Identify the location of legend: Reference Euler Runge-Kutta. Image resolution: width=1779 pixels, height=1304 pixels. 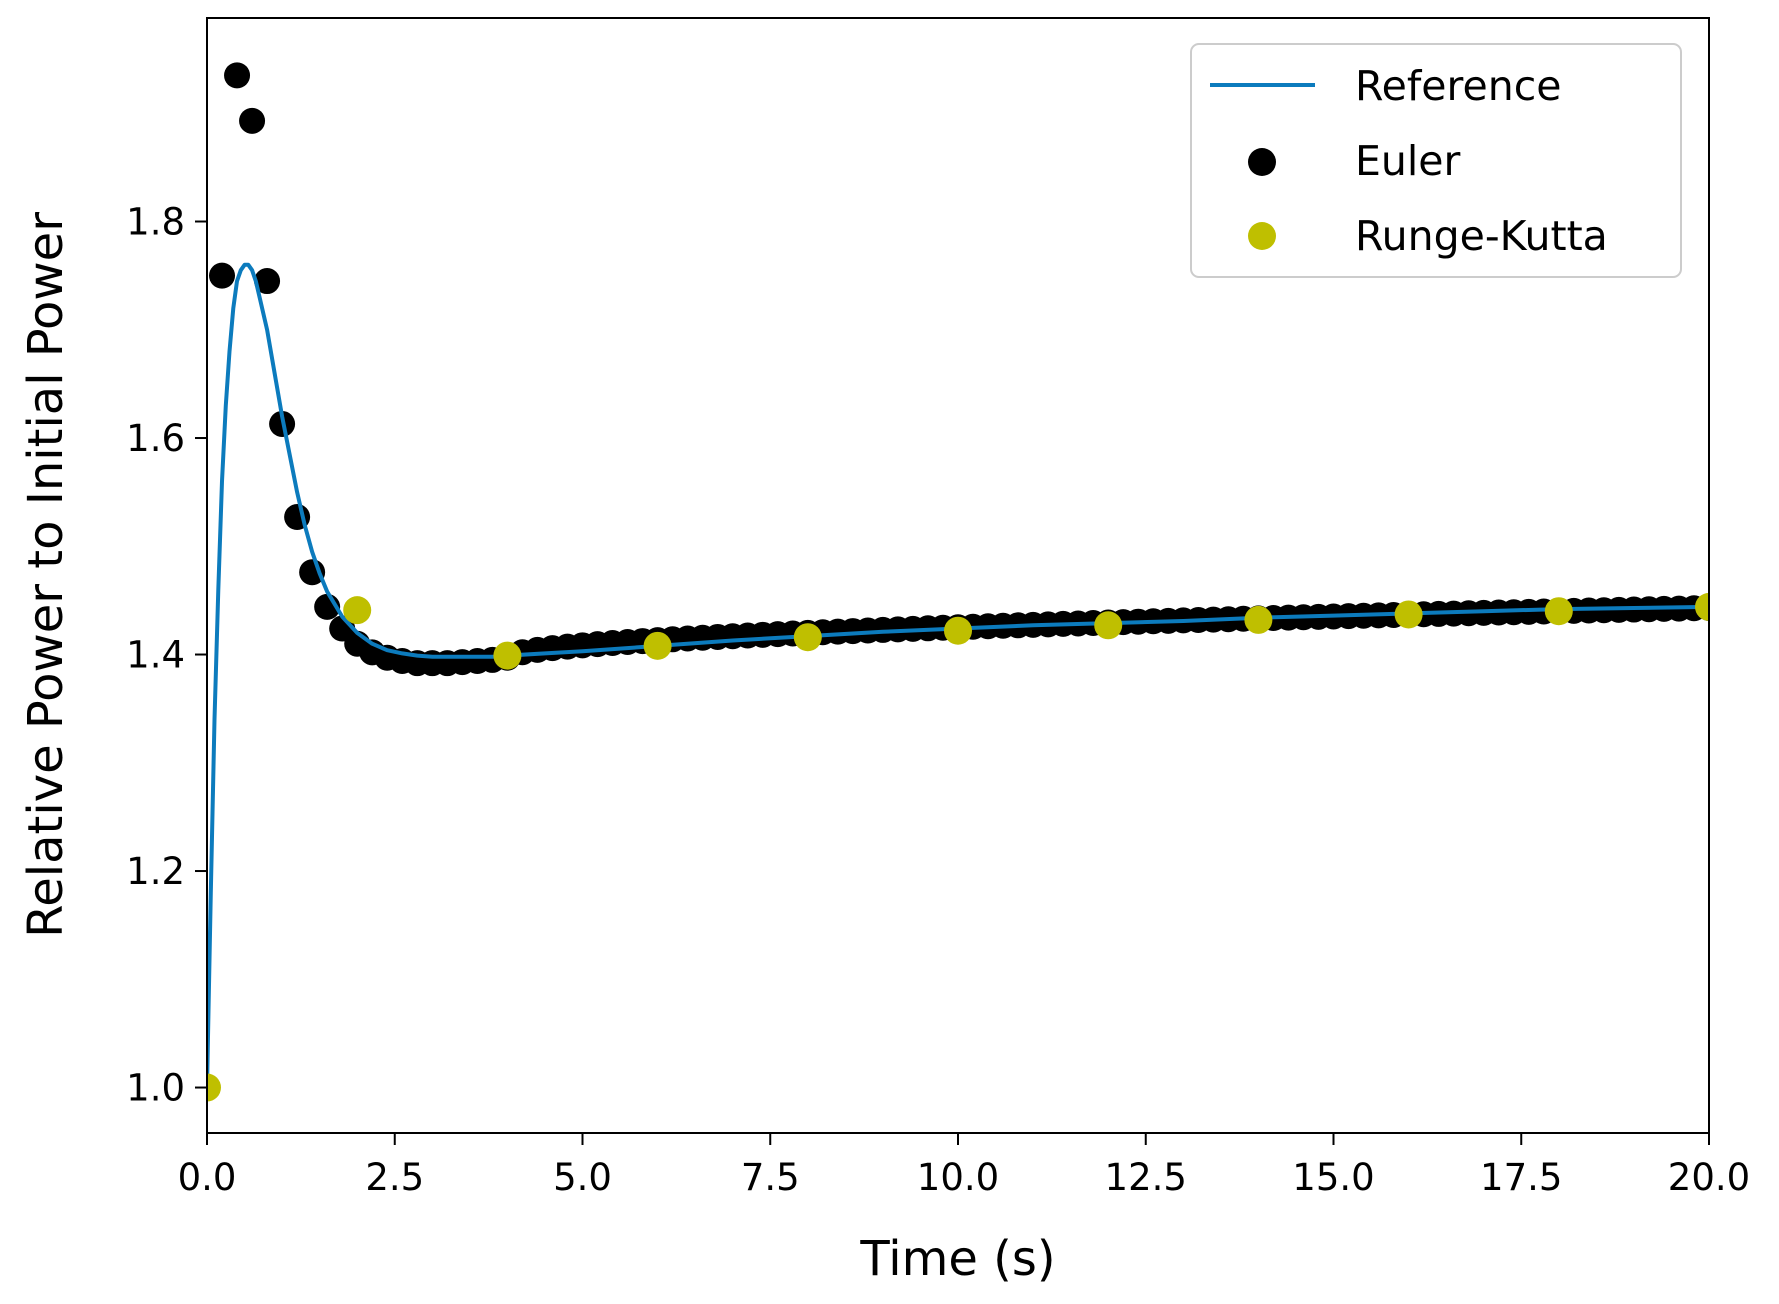
(1436, 160).